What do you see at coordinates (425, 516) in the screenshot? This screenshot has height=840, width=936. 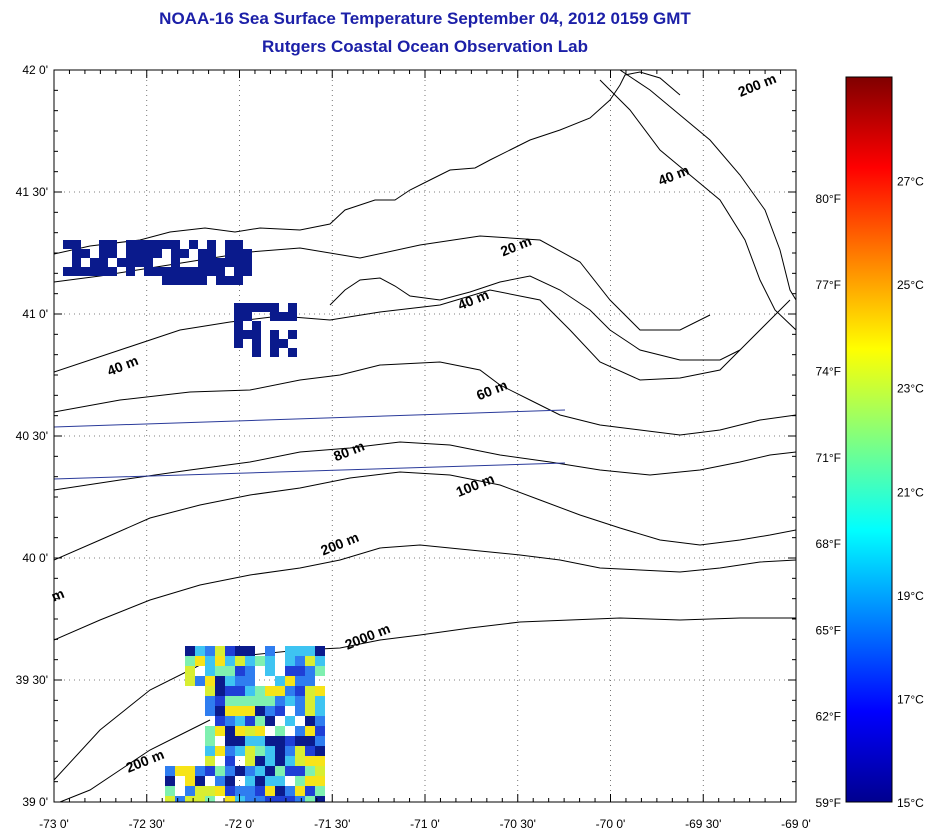 I see `contour-100m` at bounding box center [425, 516].